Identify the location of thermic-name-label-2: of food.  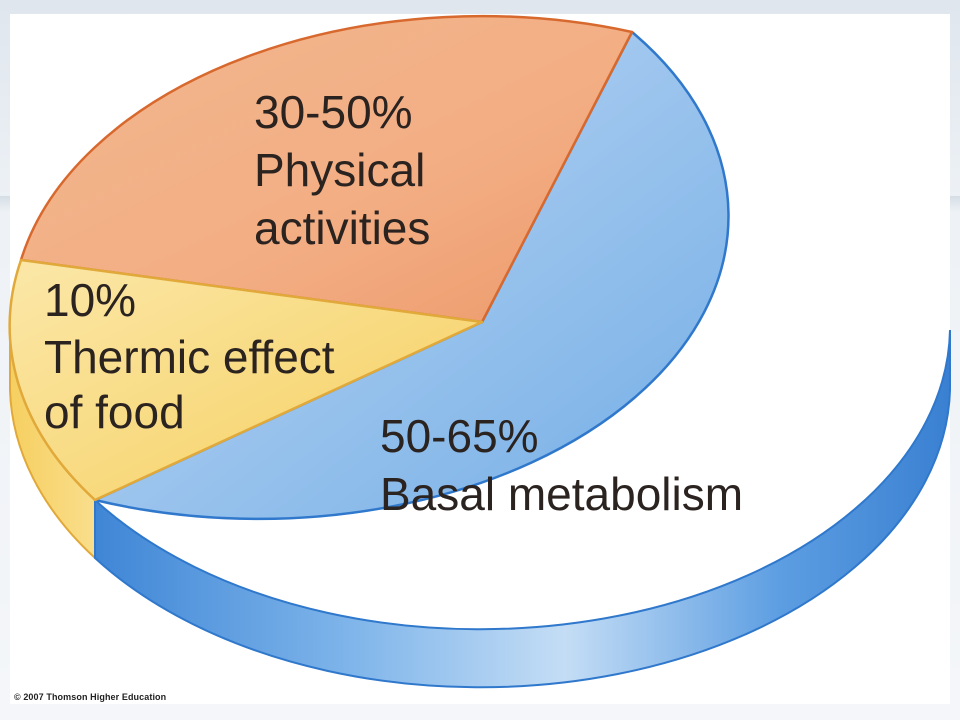
(114, 412).